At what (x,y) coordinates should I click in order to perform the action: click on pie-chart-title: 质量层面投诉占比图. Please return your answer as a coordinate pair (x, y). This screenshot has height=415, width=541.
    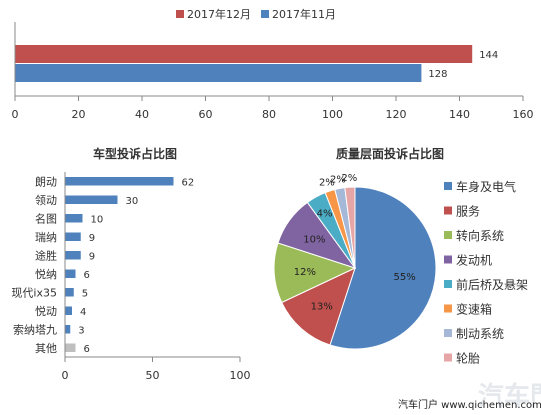
    Looking at the image, I should click on (390, 153).